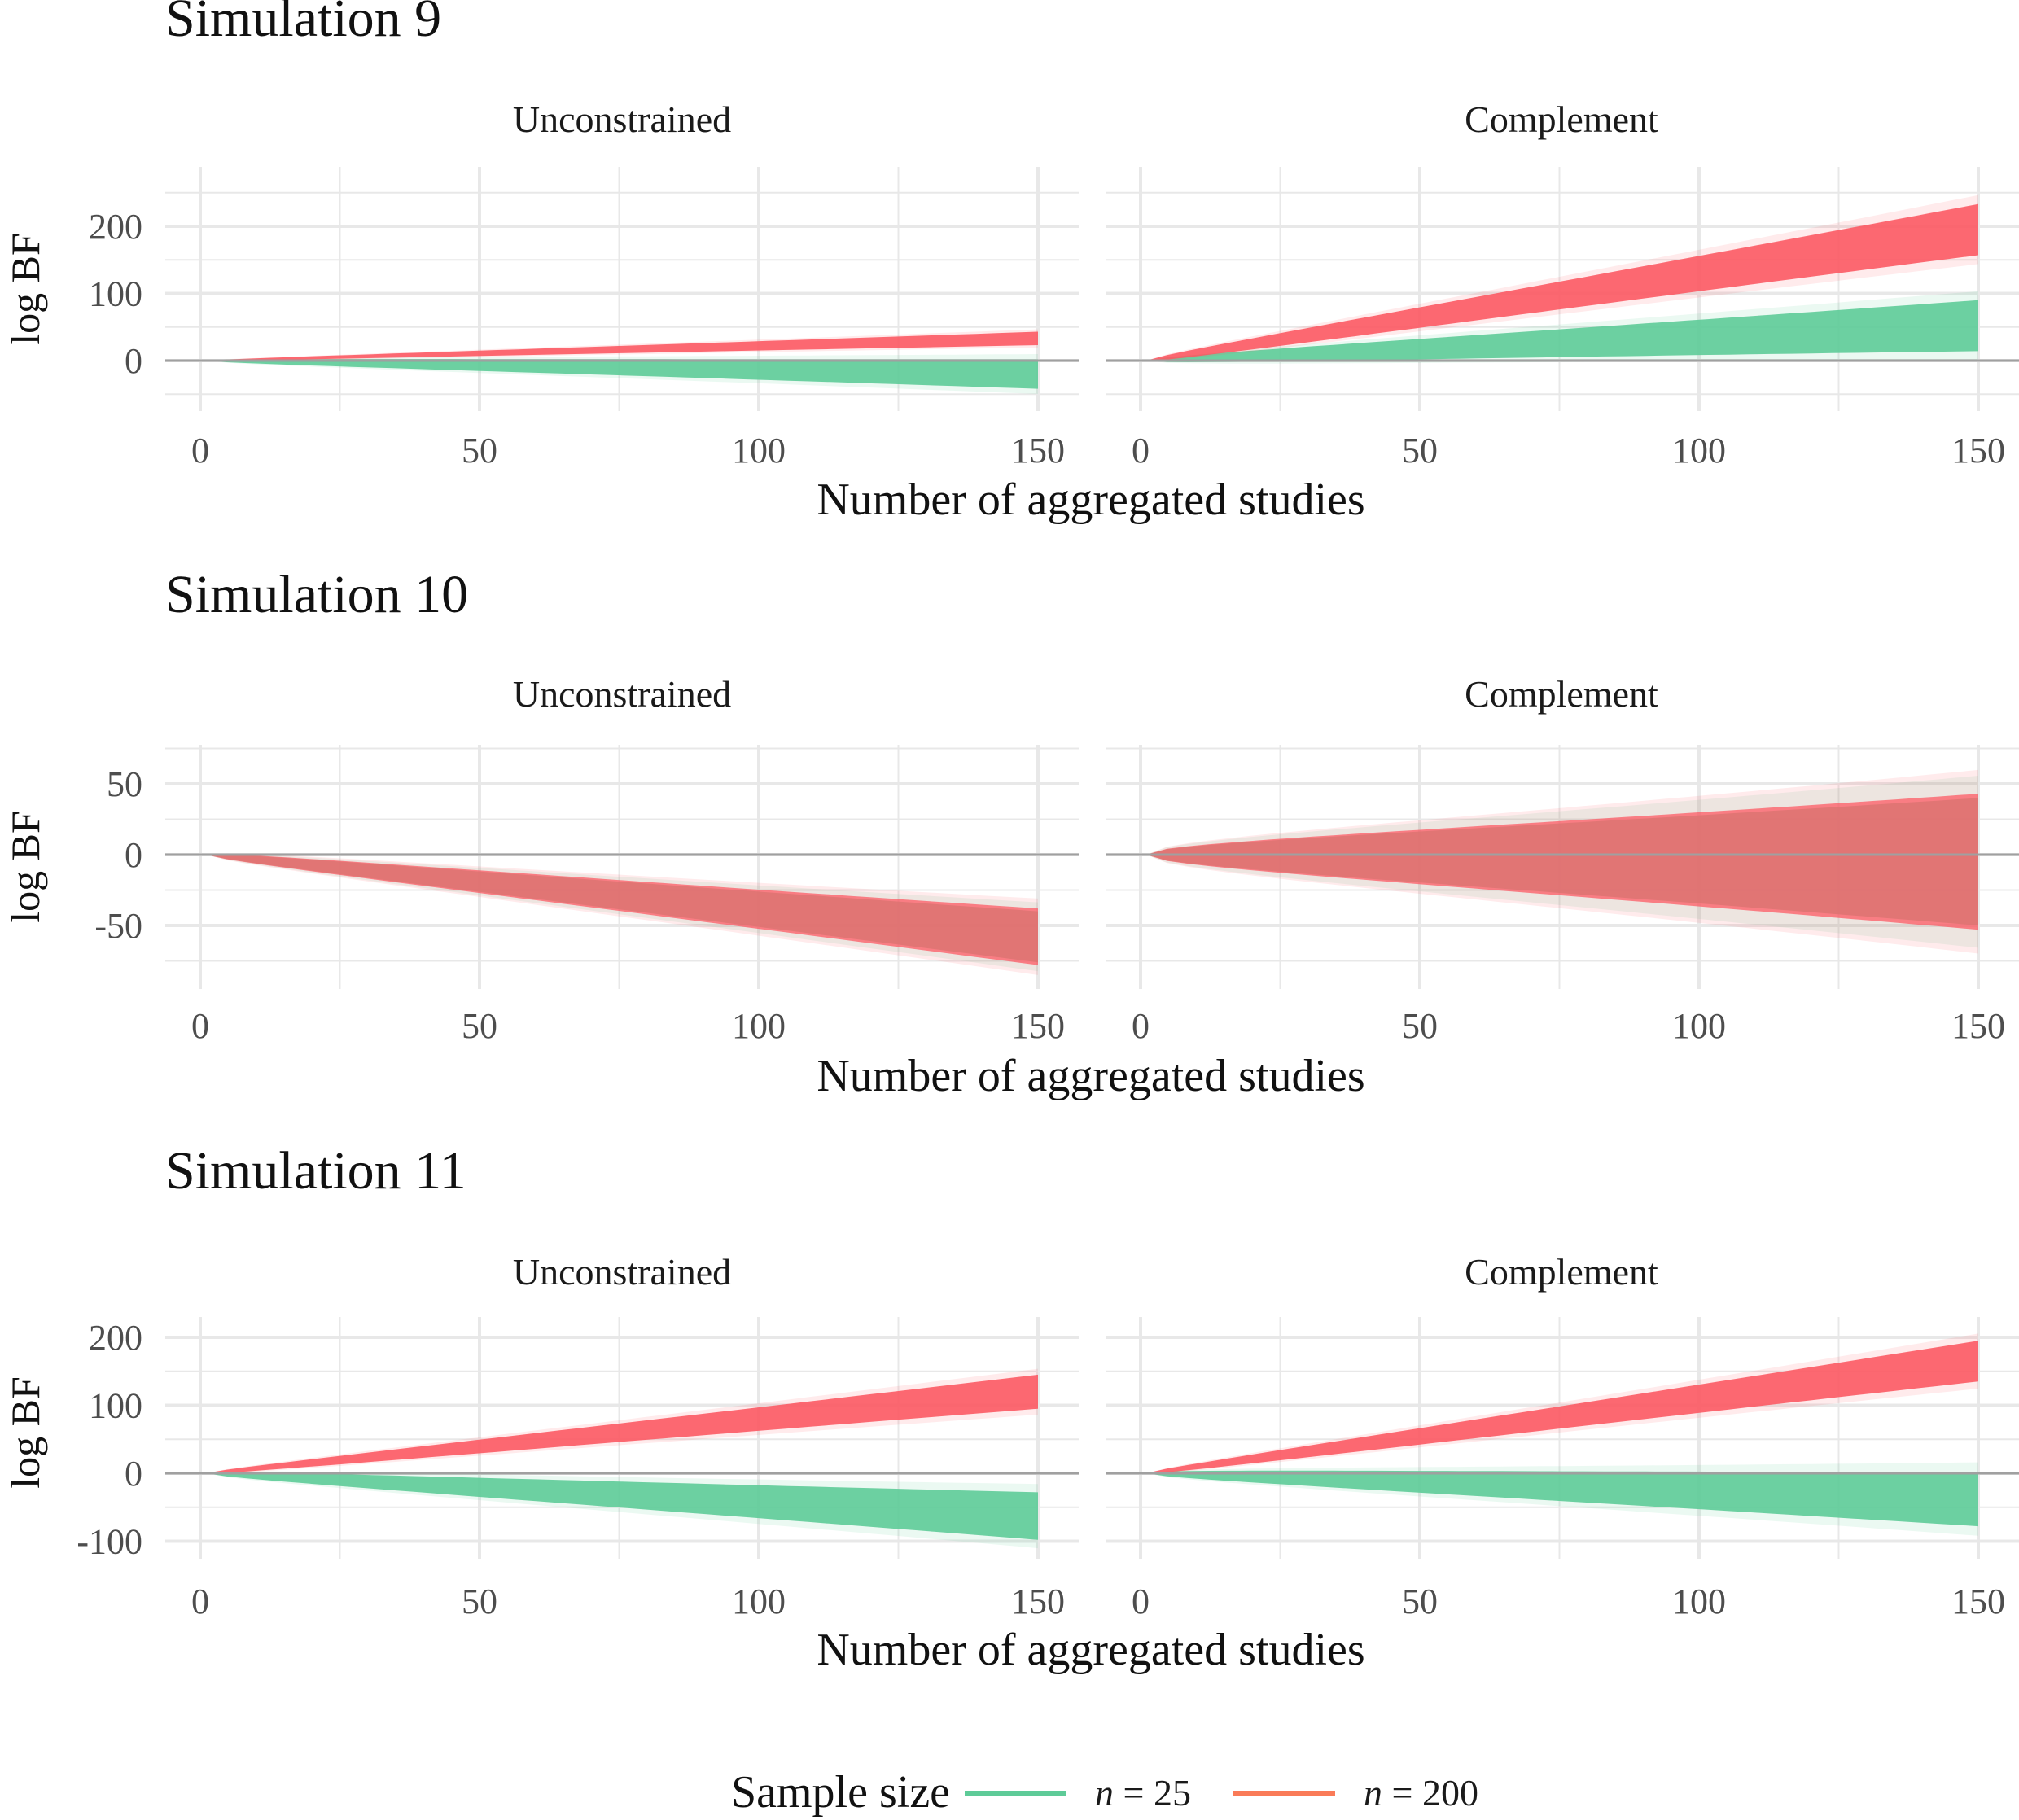  What do you see at coordinates (840, 1792) in the screenshot?
I see `legend-title: Sample size` at bounding box center [840, 1792].